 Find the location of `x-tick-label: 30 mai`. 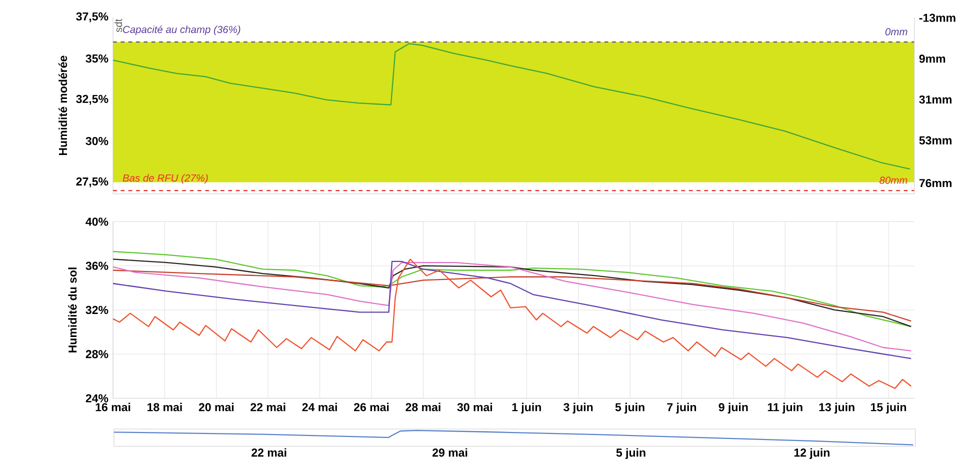

x-tick-label: 30 mai is located at coordinates (474, 407).